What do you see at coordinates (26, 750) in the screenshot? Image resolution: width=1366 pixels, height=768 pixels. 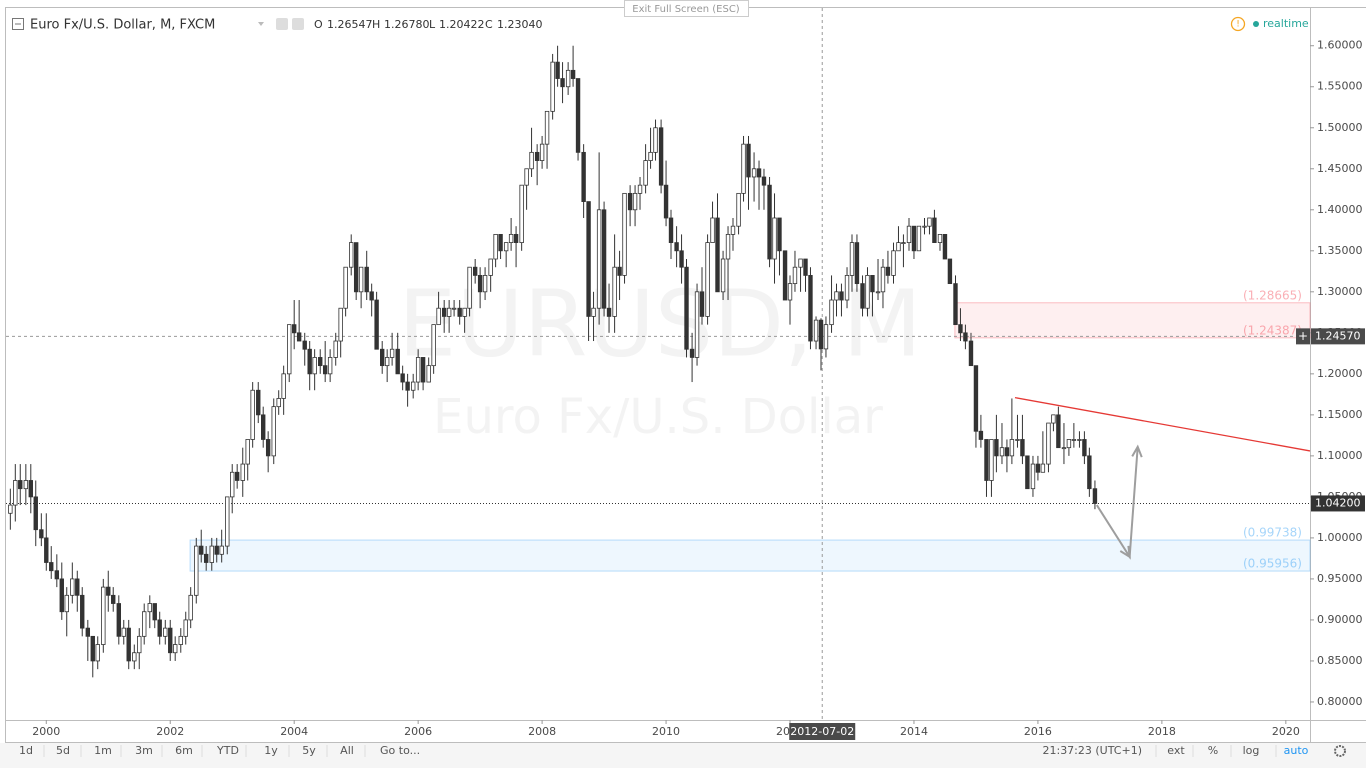 I see `range-button: 1d` at bounding box center [26, 750].